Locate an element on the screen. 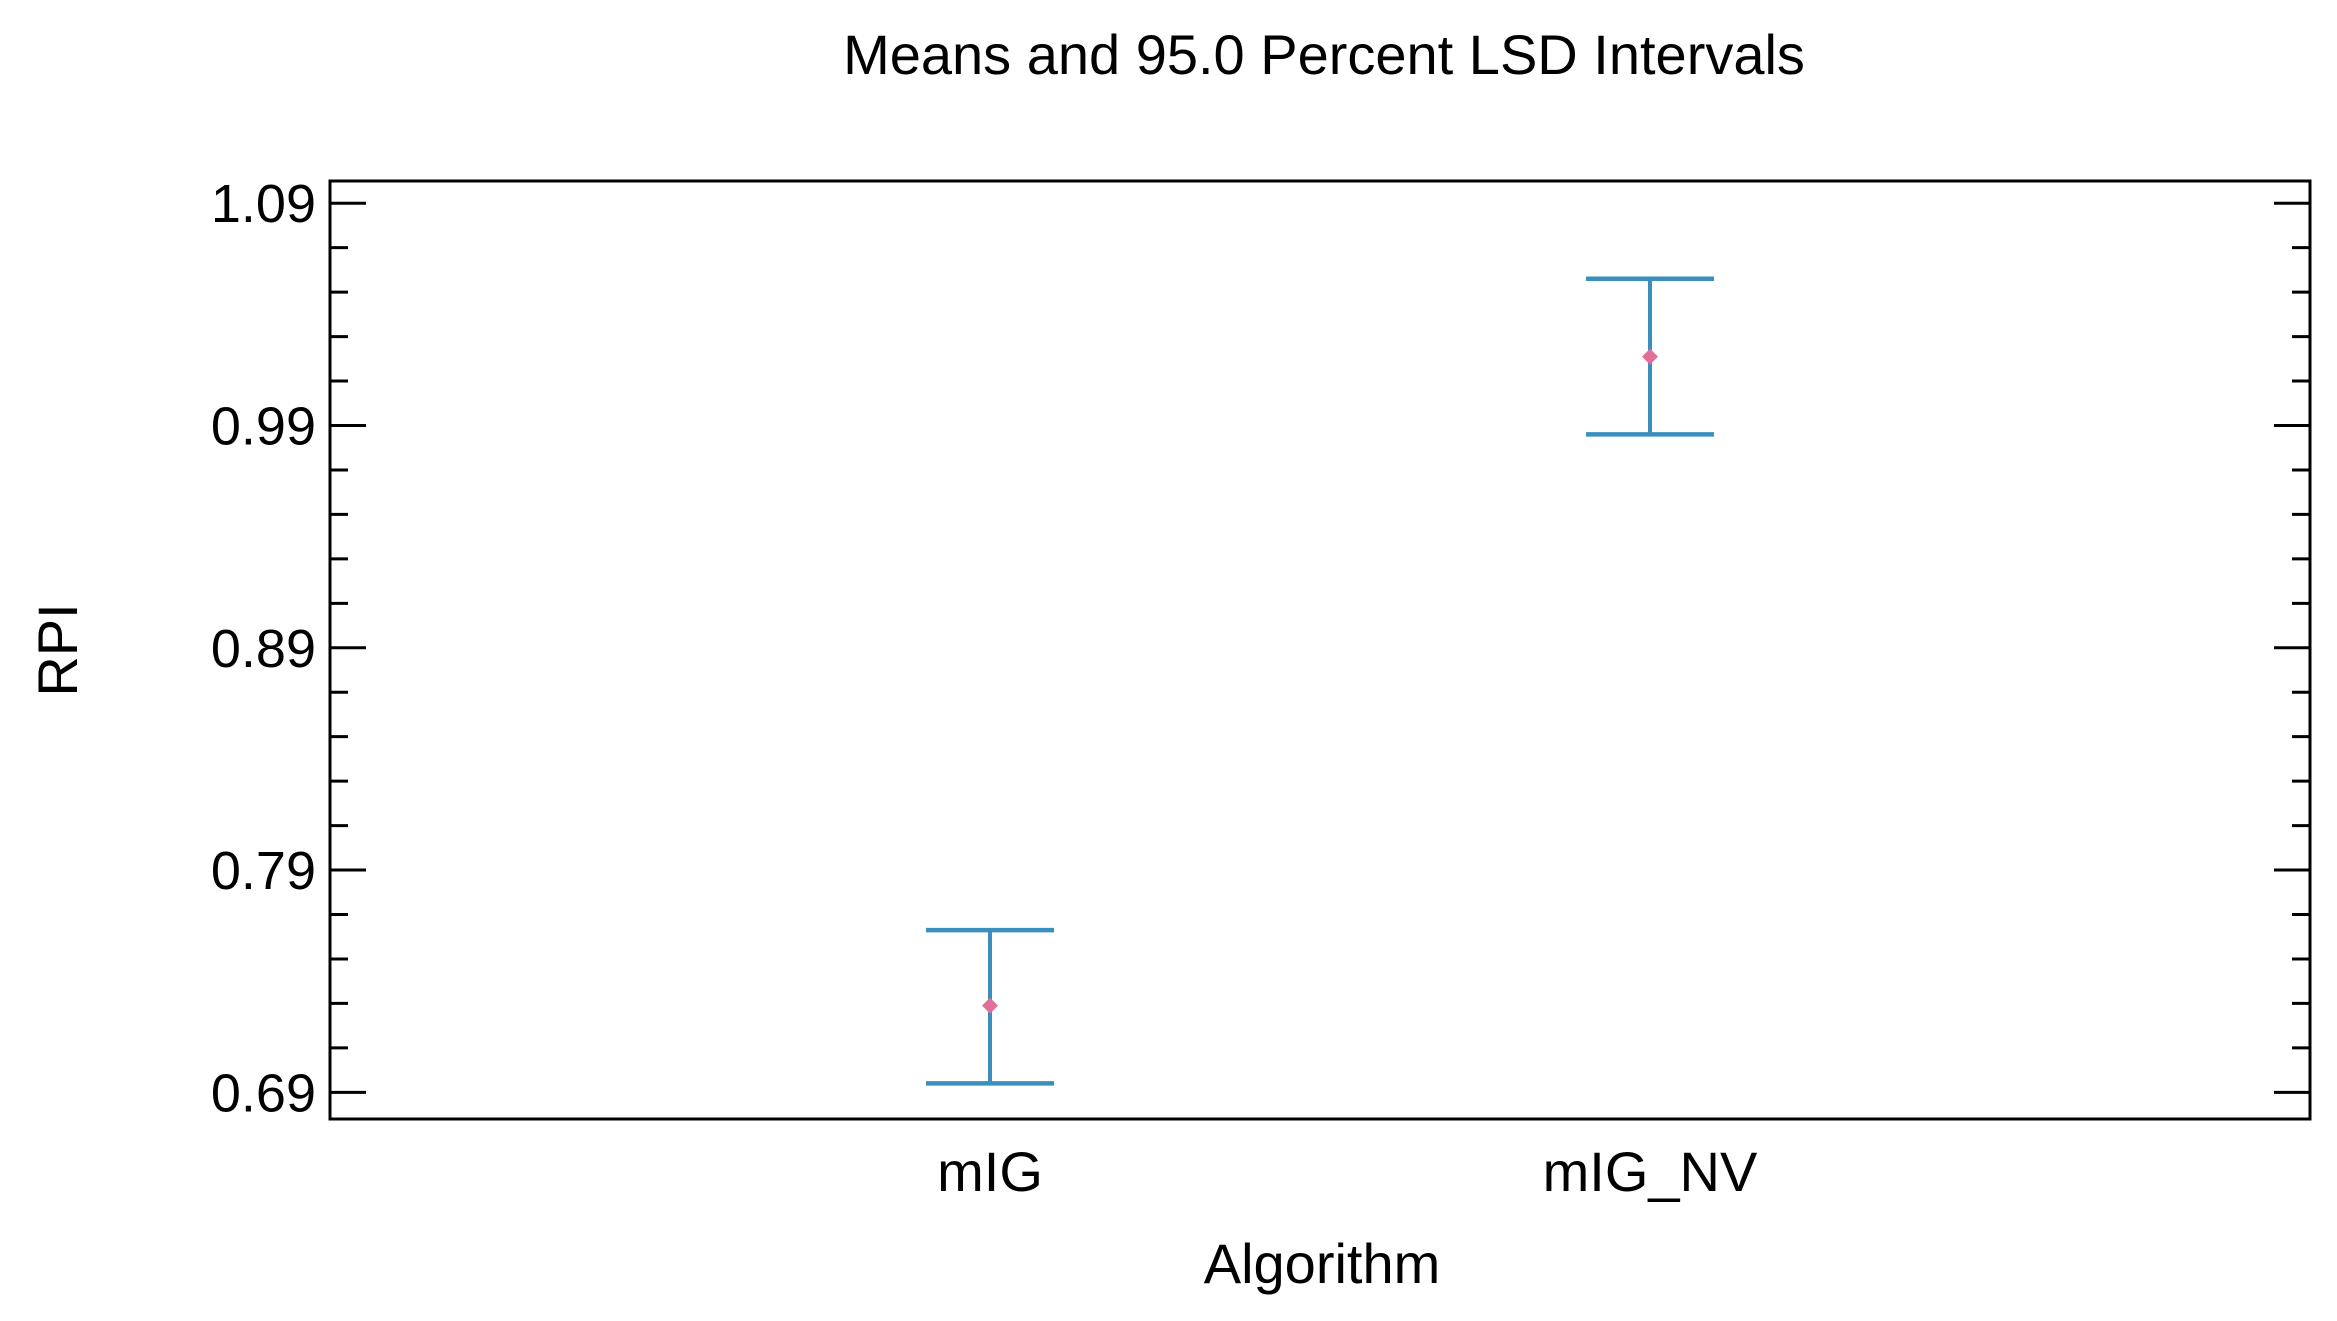 The height and width of the screenshot is (1321, 2337). y-tick-label: 0.69 is located at coordinates (263, 1093).